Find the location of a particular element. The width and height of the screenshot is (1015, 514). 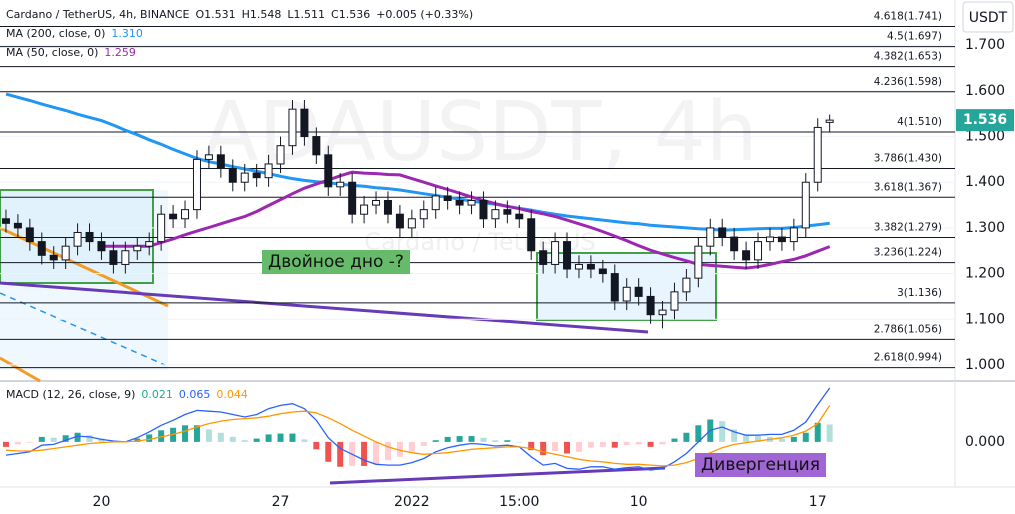

ohlc-close: C1.536 is located at coordinates (351, 14).